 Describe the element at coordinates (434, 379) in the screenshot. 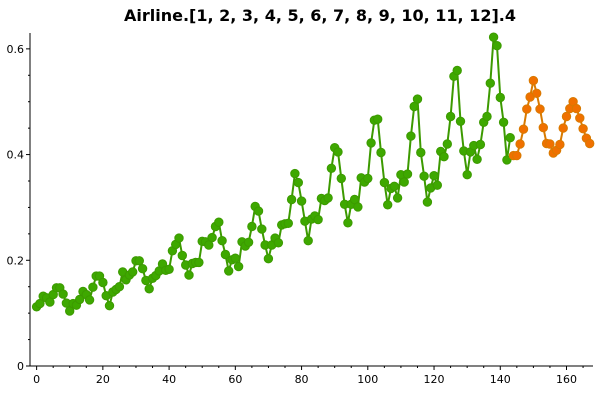

I see `x-tick-label: 120` at that location.